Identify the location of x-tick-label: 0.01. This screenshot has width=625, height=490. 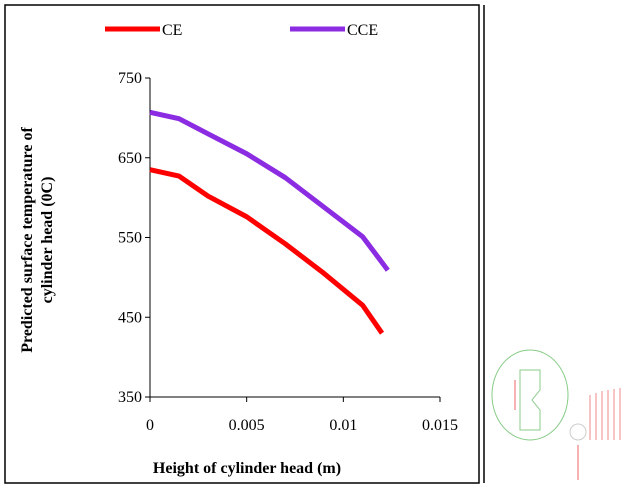
(343, 425).